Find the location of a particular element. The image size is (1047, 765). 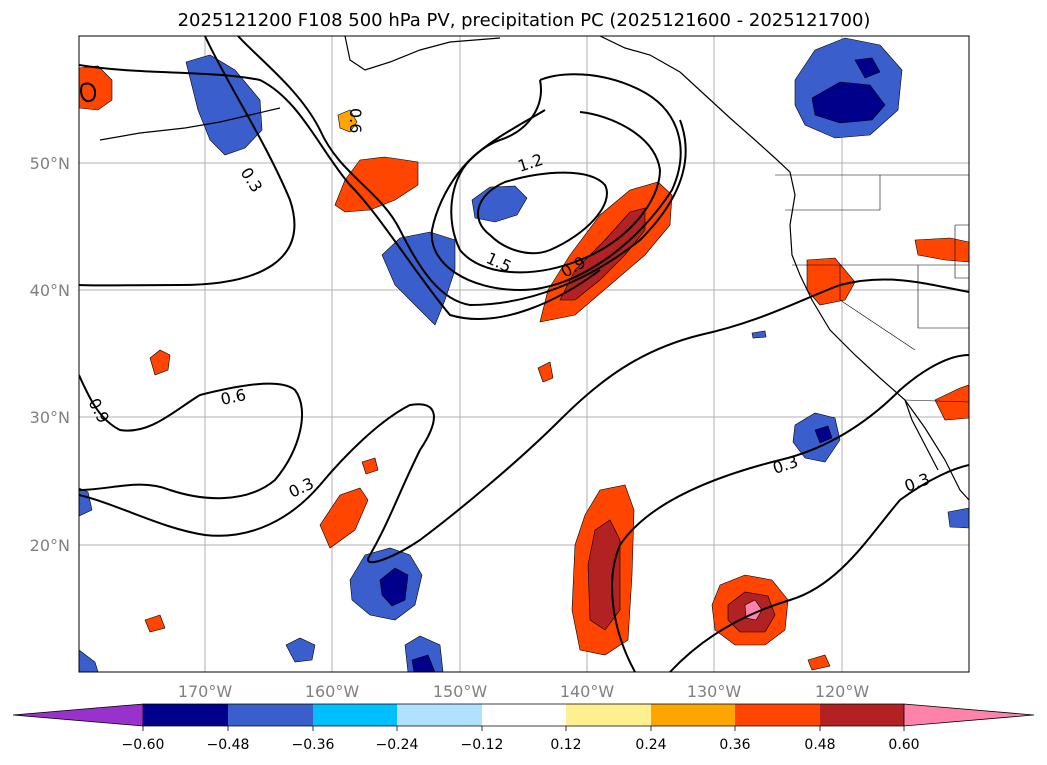

lat-label: 50°N is located at coordinates (50, 163).